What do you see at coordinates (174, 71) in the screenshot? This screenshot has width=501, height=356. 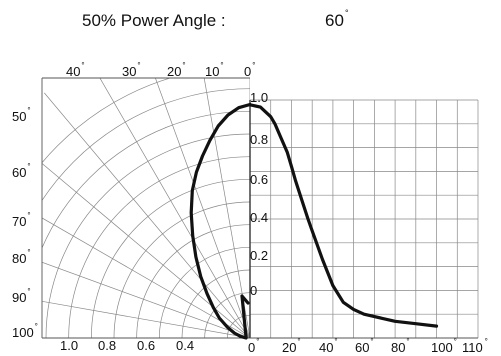 I see `polar-label-top-20: 20` at bounding box center [174, 71].